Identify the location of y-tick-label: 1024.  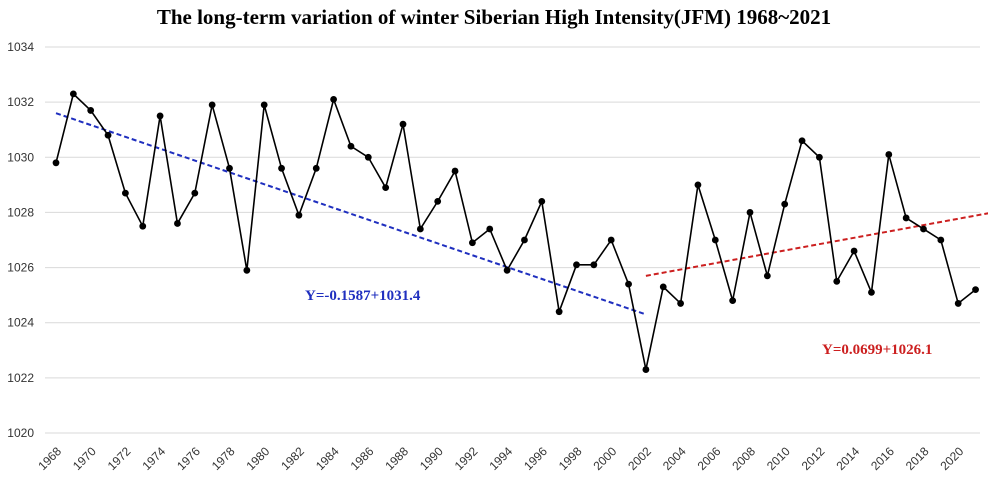
(20, 323).